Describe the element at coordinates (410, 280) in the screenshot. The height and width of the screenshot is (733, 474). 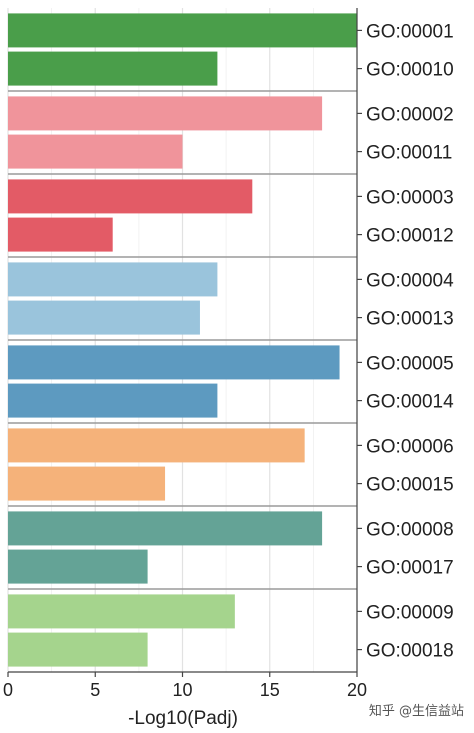
I see `category-label: GO:00004` at that location.